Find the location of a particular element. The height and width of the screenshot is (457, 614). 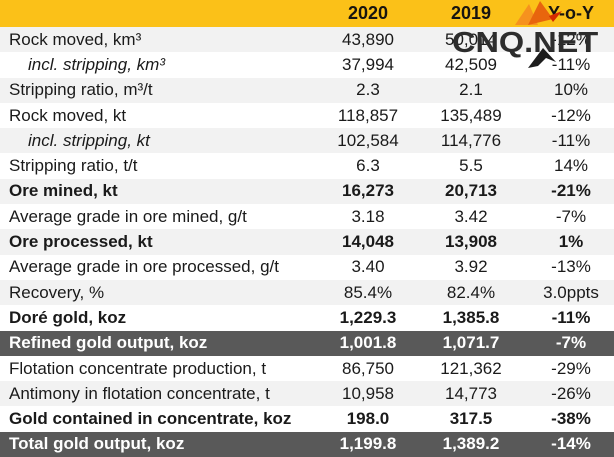

row-metric-label: Recovery, % is located at coordinates (57, 292).